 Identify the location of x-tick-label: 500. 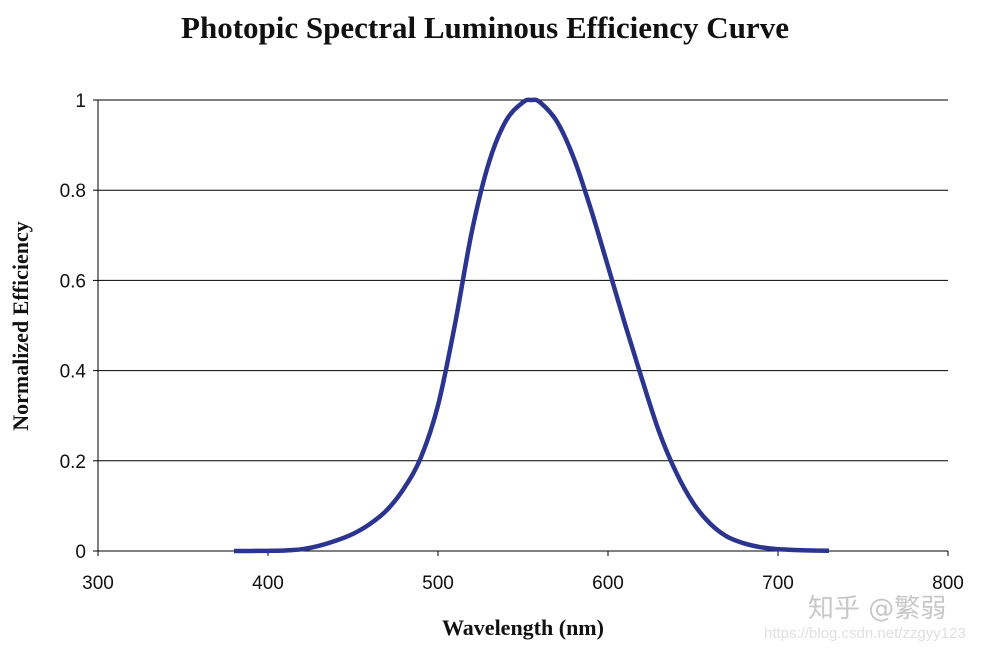
(438, 583).